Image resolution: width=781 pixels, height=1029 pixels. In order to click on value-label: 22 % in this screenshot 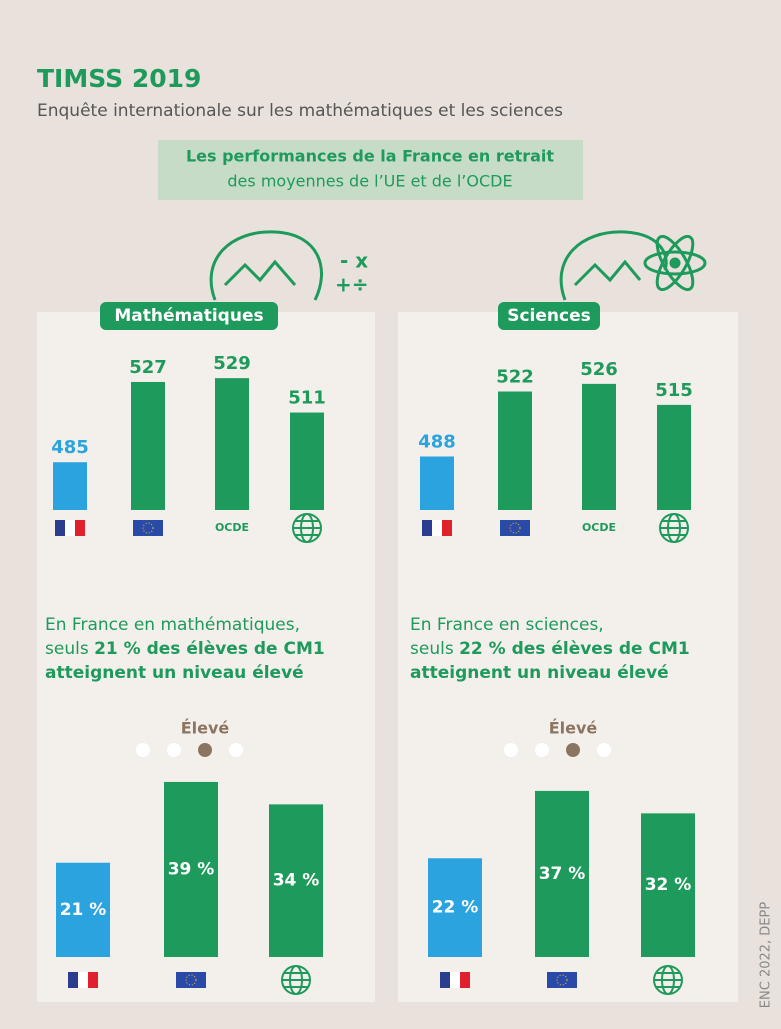, I will do `click(455, 908)`.